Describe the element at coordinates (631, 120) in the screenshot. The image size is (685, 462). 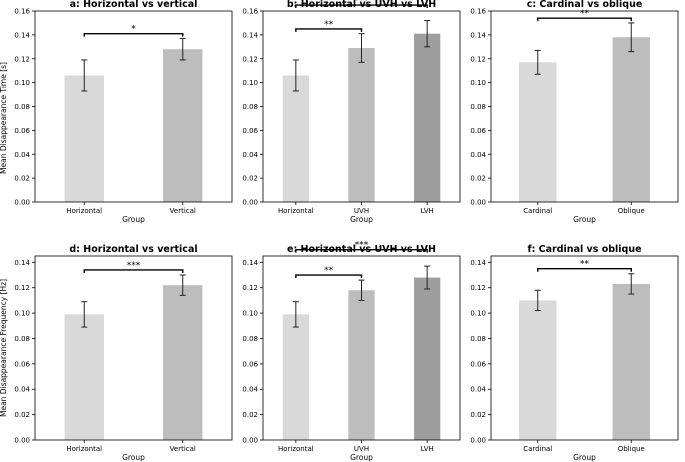
I see `bar-oblique` at that location.